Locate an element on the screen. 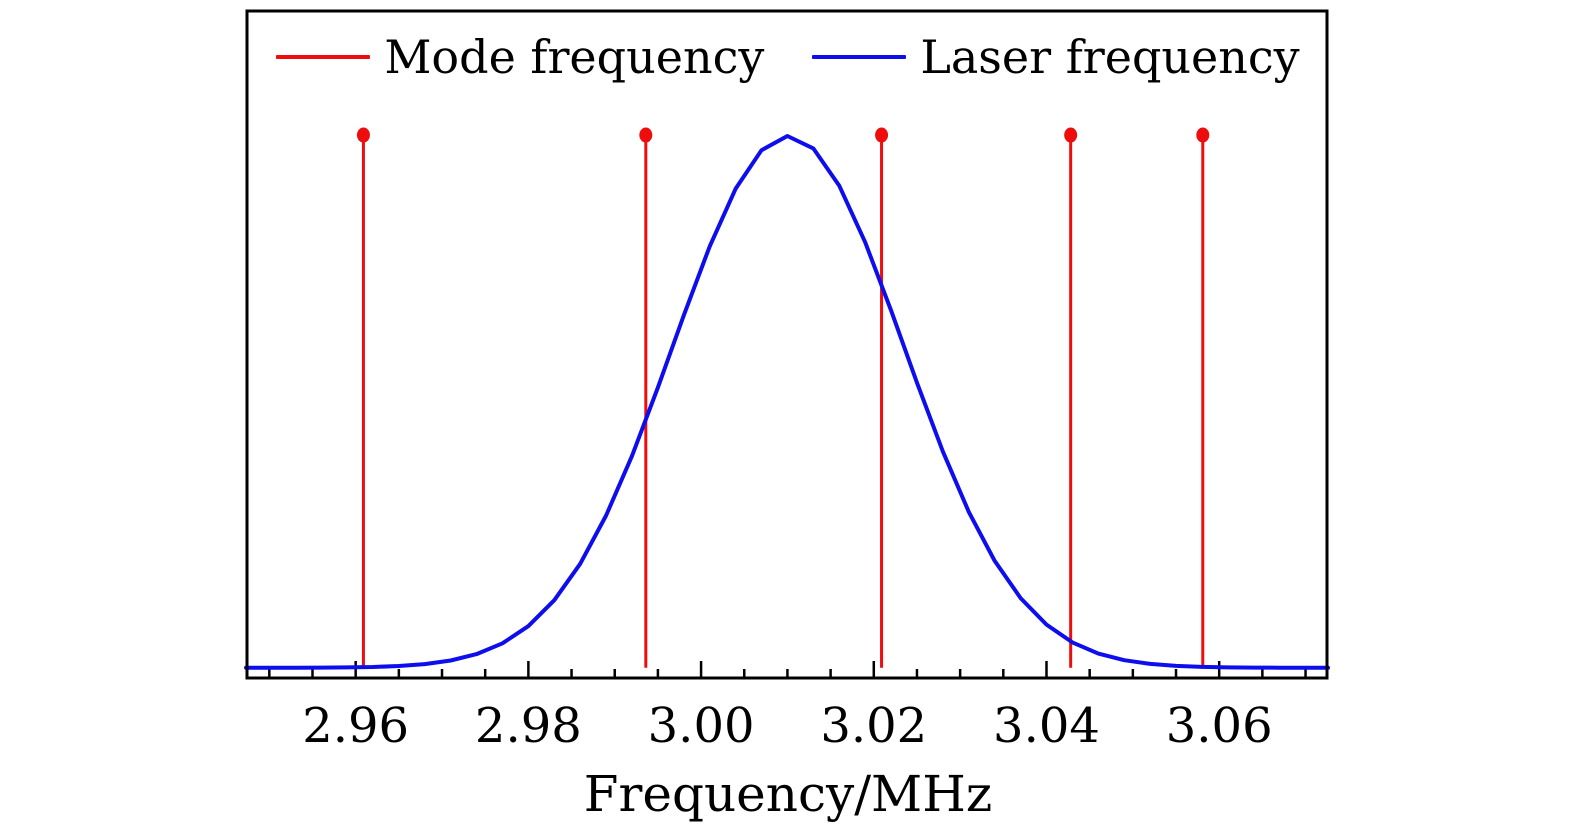 This screenshot has height=837, width=1575. x-tick-label: 3.04 is located at coordinates (1046, 726).